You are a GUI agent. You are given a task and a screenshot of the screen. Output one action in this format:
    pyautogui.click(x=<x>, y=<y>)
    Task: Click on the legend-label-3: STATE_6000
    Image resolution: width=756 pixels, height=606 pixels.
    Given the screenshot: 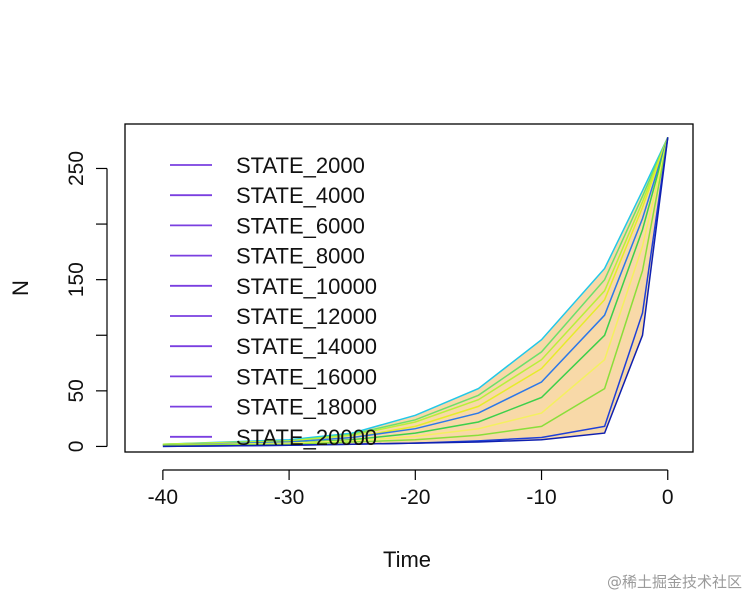 What is the action you would take?
    pyautogui.click(x=300, y=225)
    